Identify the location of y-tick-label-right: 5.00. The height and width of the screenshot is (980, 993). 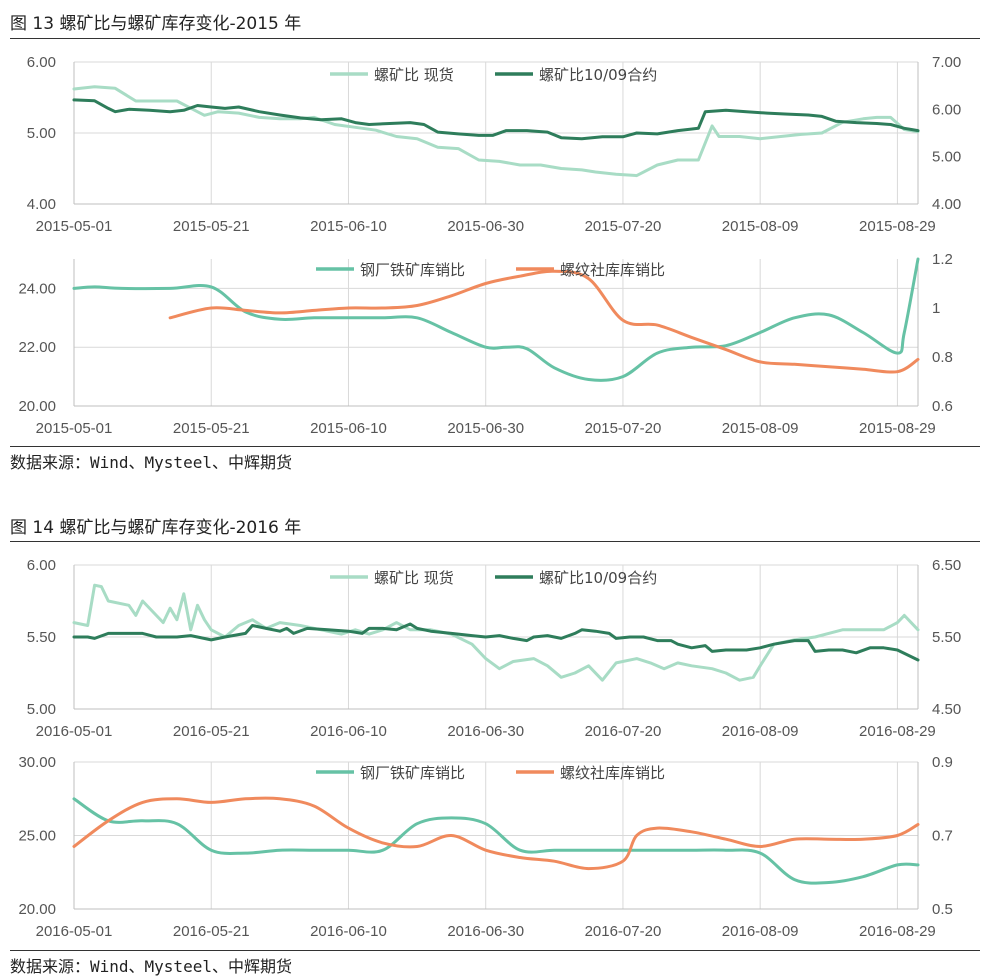
(946, 157).